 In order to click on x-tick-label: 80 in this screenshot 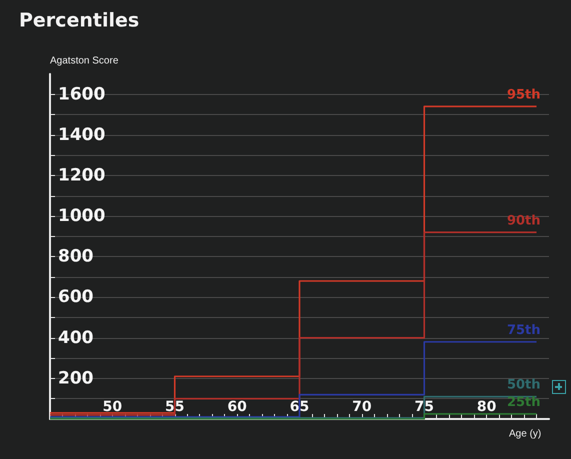, I will do `click(486, 407)`.